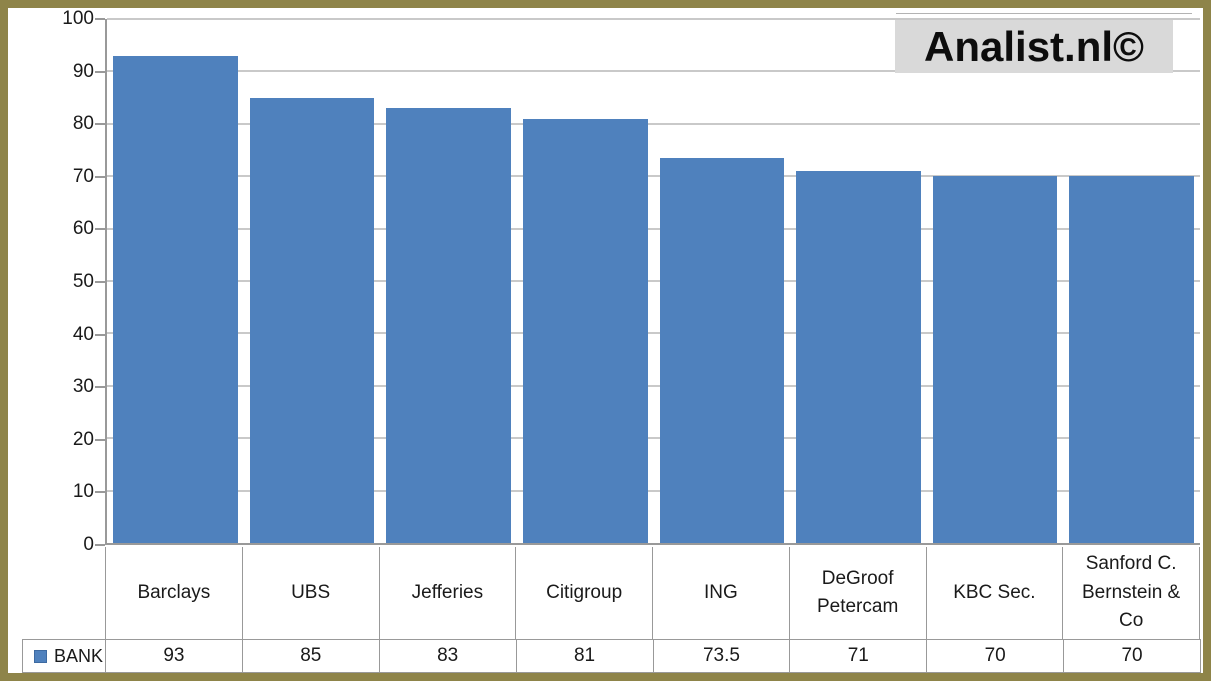  Describe the element at coordinates (722, 656) in the screenshot. I see `data-table-value: 73.5` at that location.